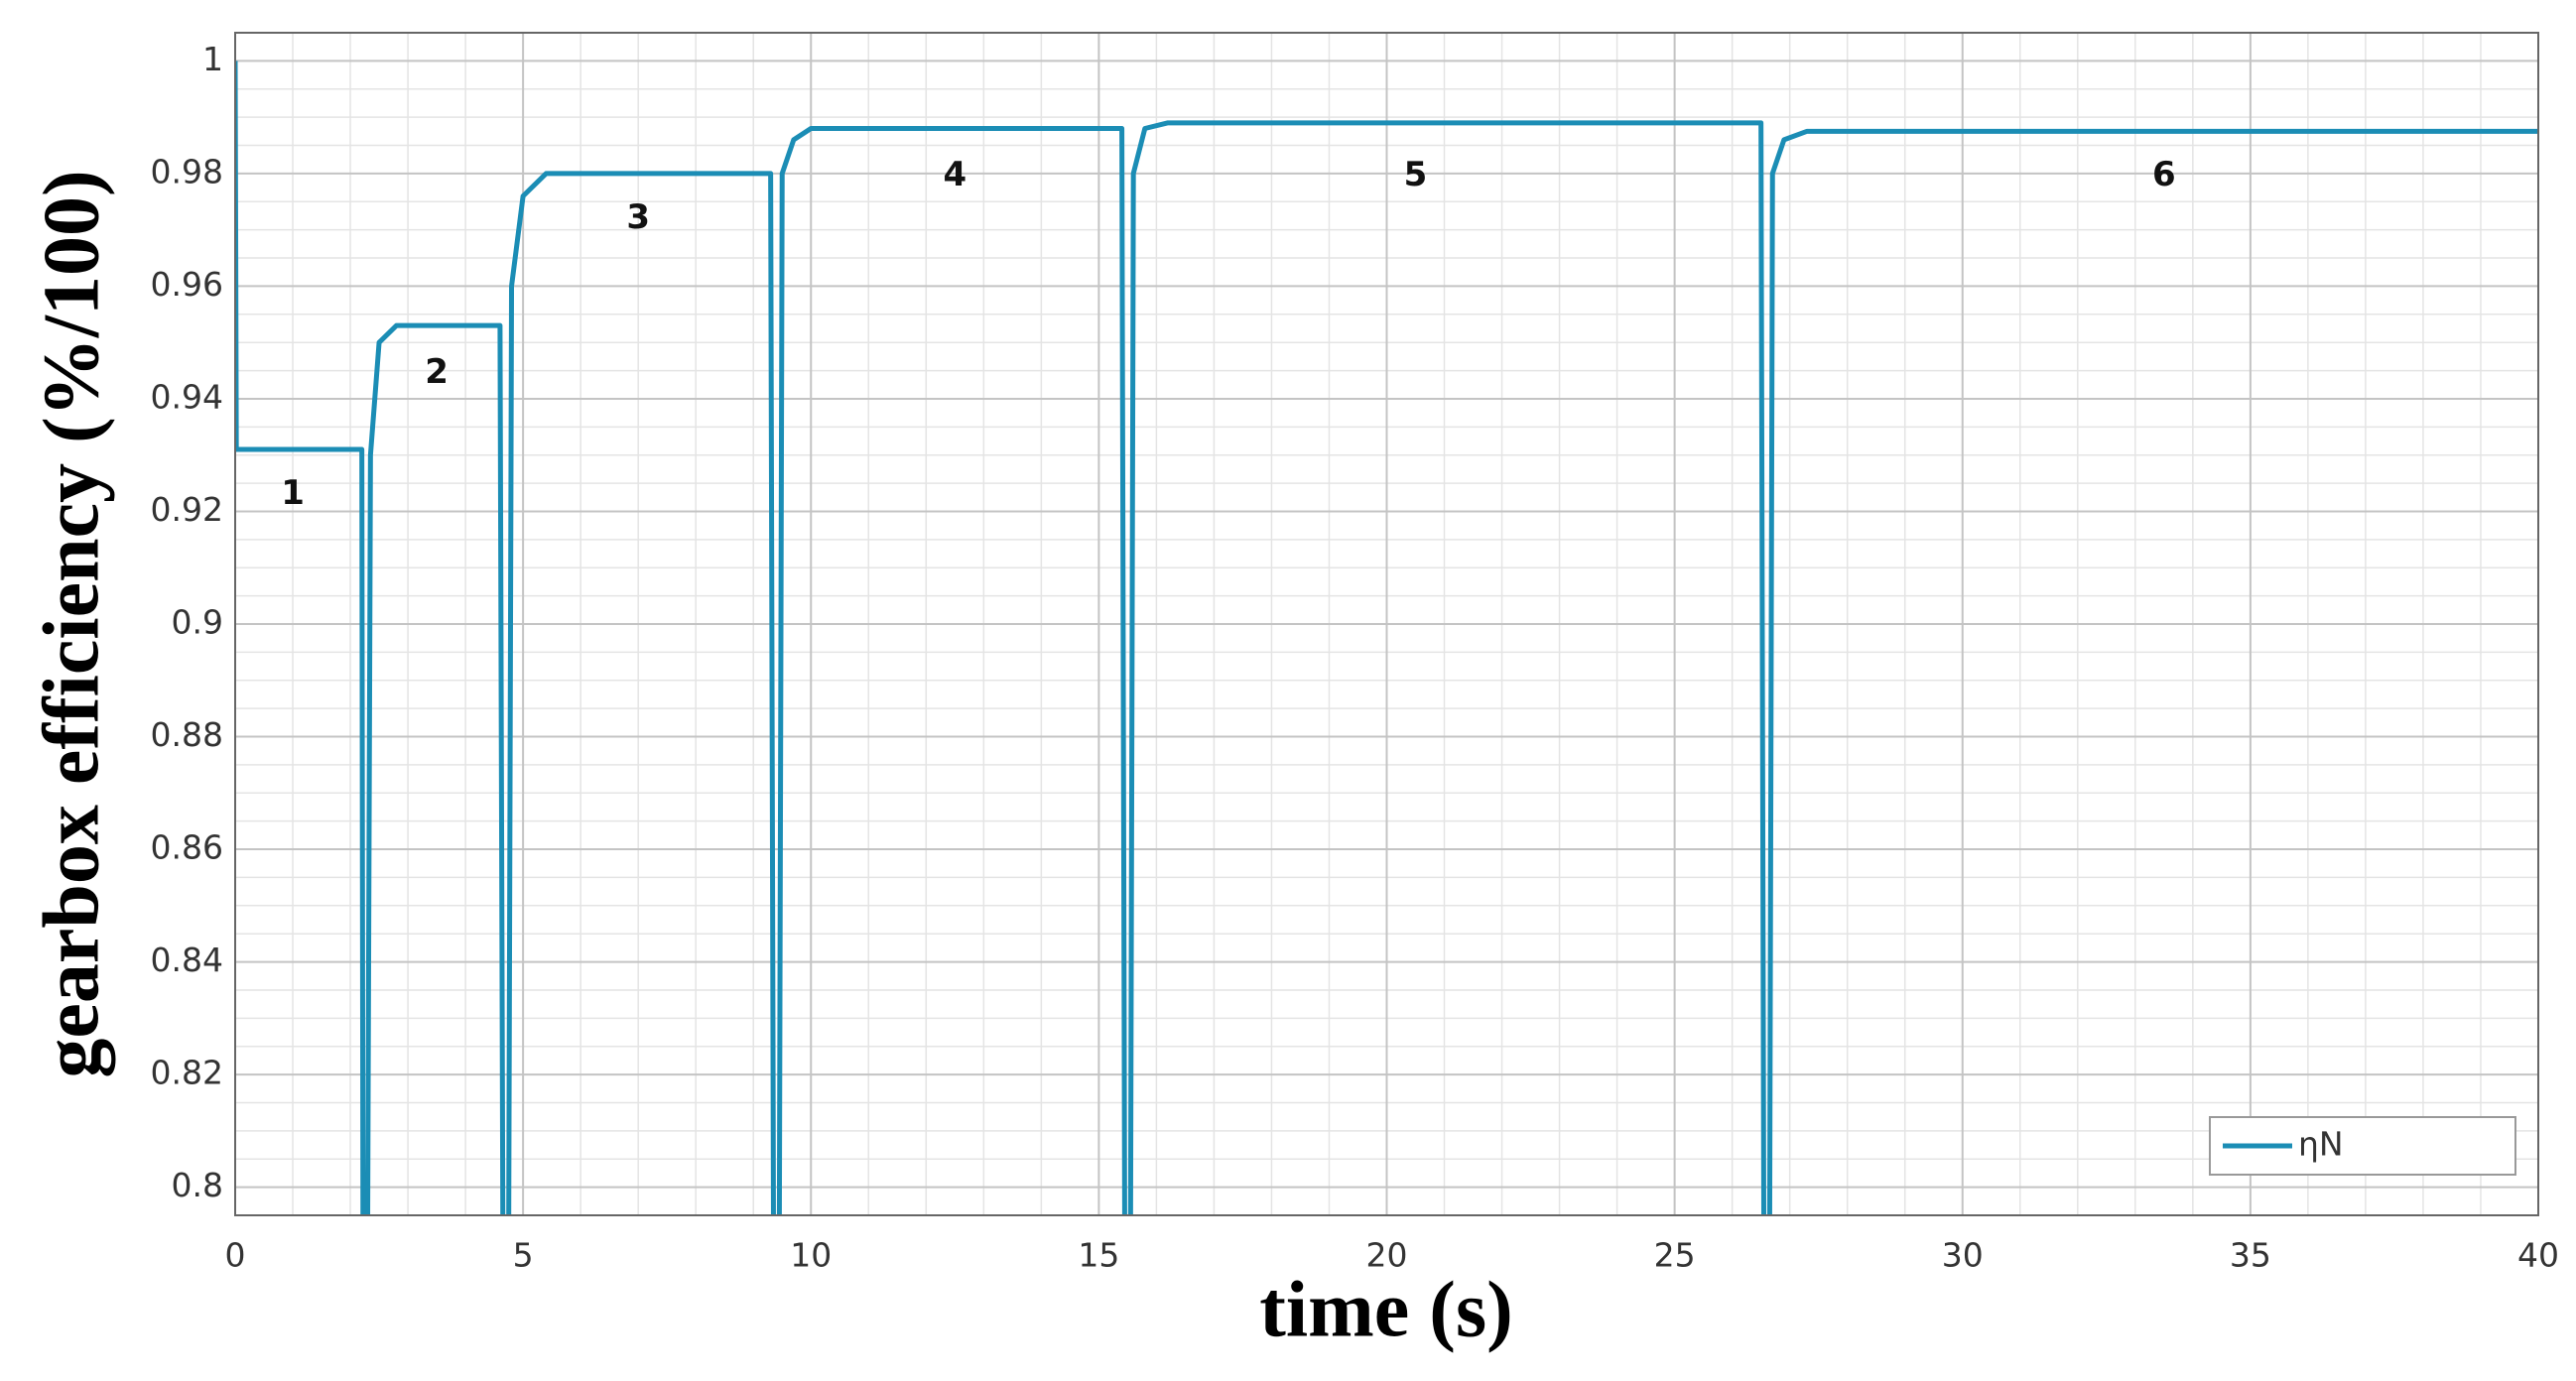  Describe the element at coordinates (1098, 1255) in the screenshot. I see `x-tick-label: 15` at that location.